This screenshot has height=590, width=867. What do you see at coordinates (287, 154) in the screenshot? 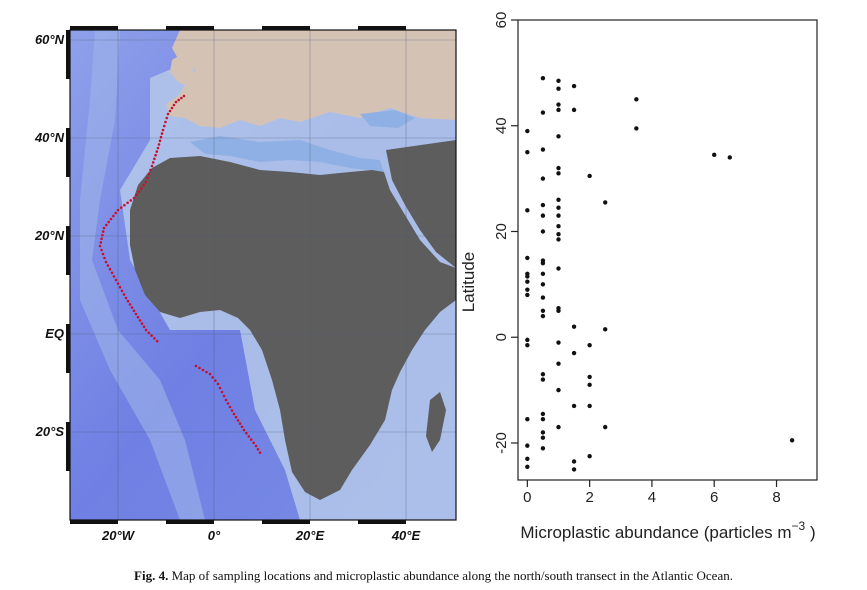
I see `mediterranean-sea` at bounding box center [287, 154].